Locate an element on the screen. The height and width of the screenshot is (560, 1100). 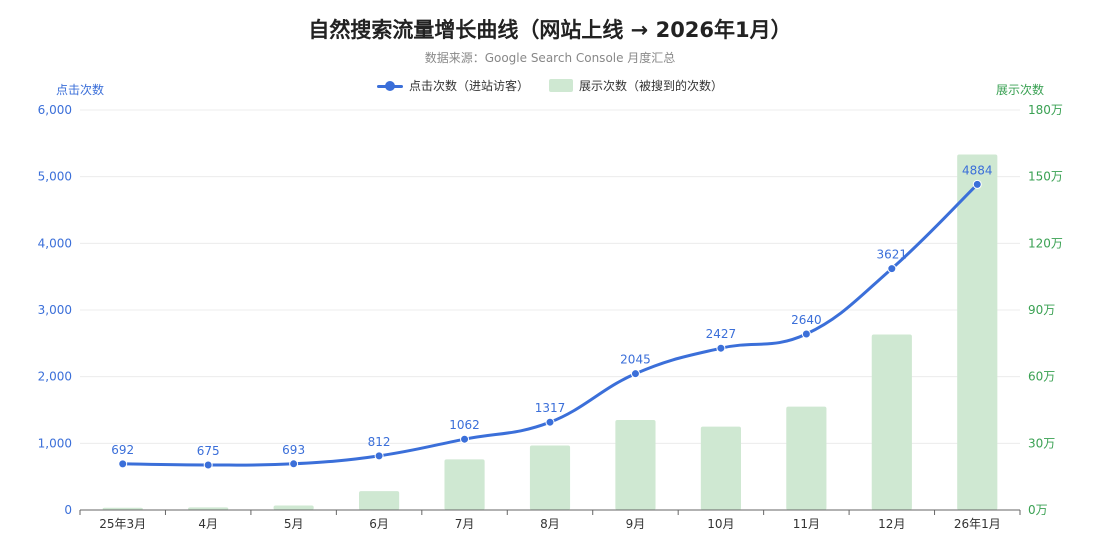
right-tick-label: 120万 is located at coordinates (1045, 243).